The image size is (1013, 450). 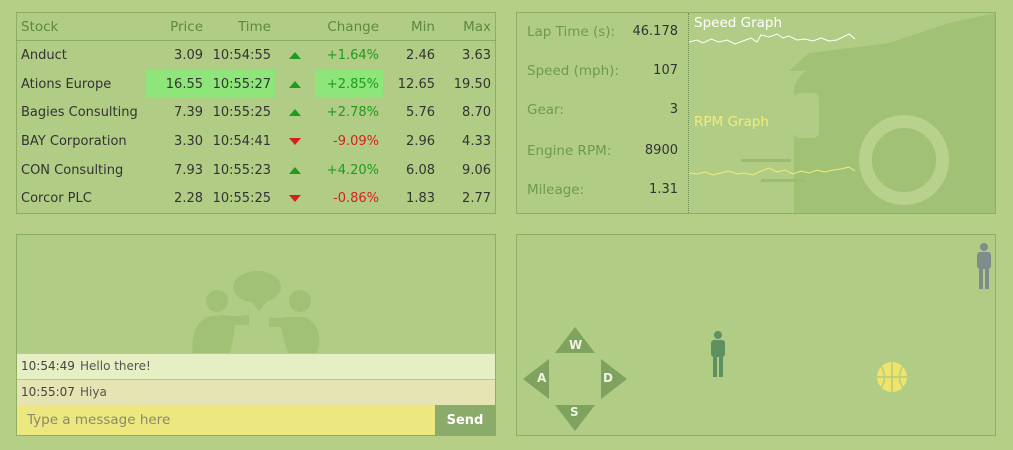 What do you see at coordinates (176, 27) in the screenshot?
I see `col-header-price: Price` at bounding box center [176, 27].